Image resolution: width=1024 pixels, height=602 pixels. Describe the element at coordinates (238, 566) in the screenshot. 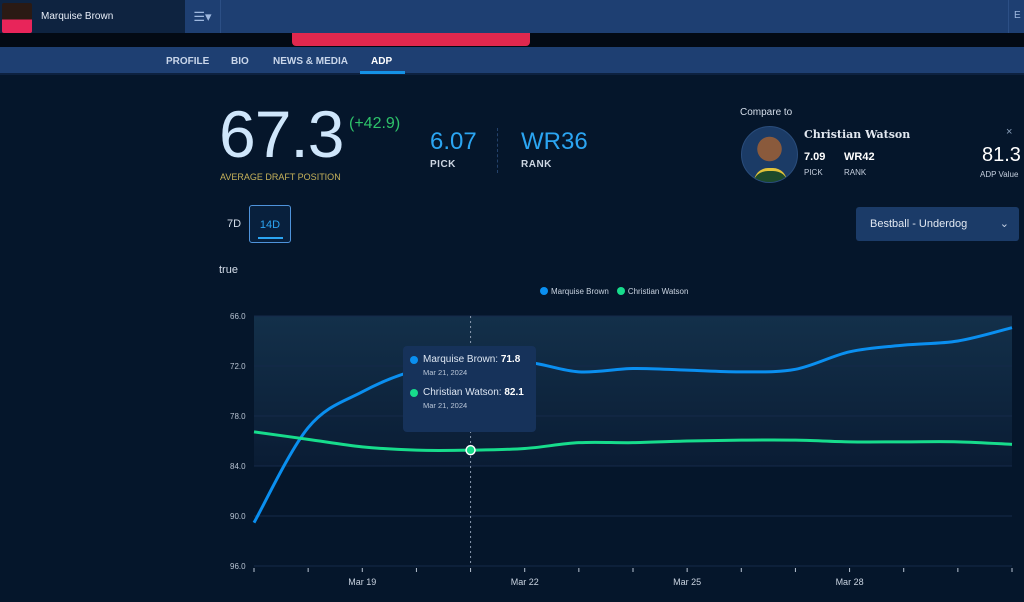

I see `y-tick-label: 96.0` at that location.